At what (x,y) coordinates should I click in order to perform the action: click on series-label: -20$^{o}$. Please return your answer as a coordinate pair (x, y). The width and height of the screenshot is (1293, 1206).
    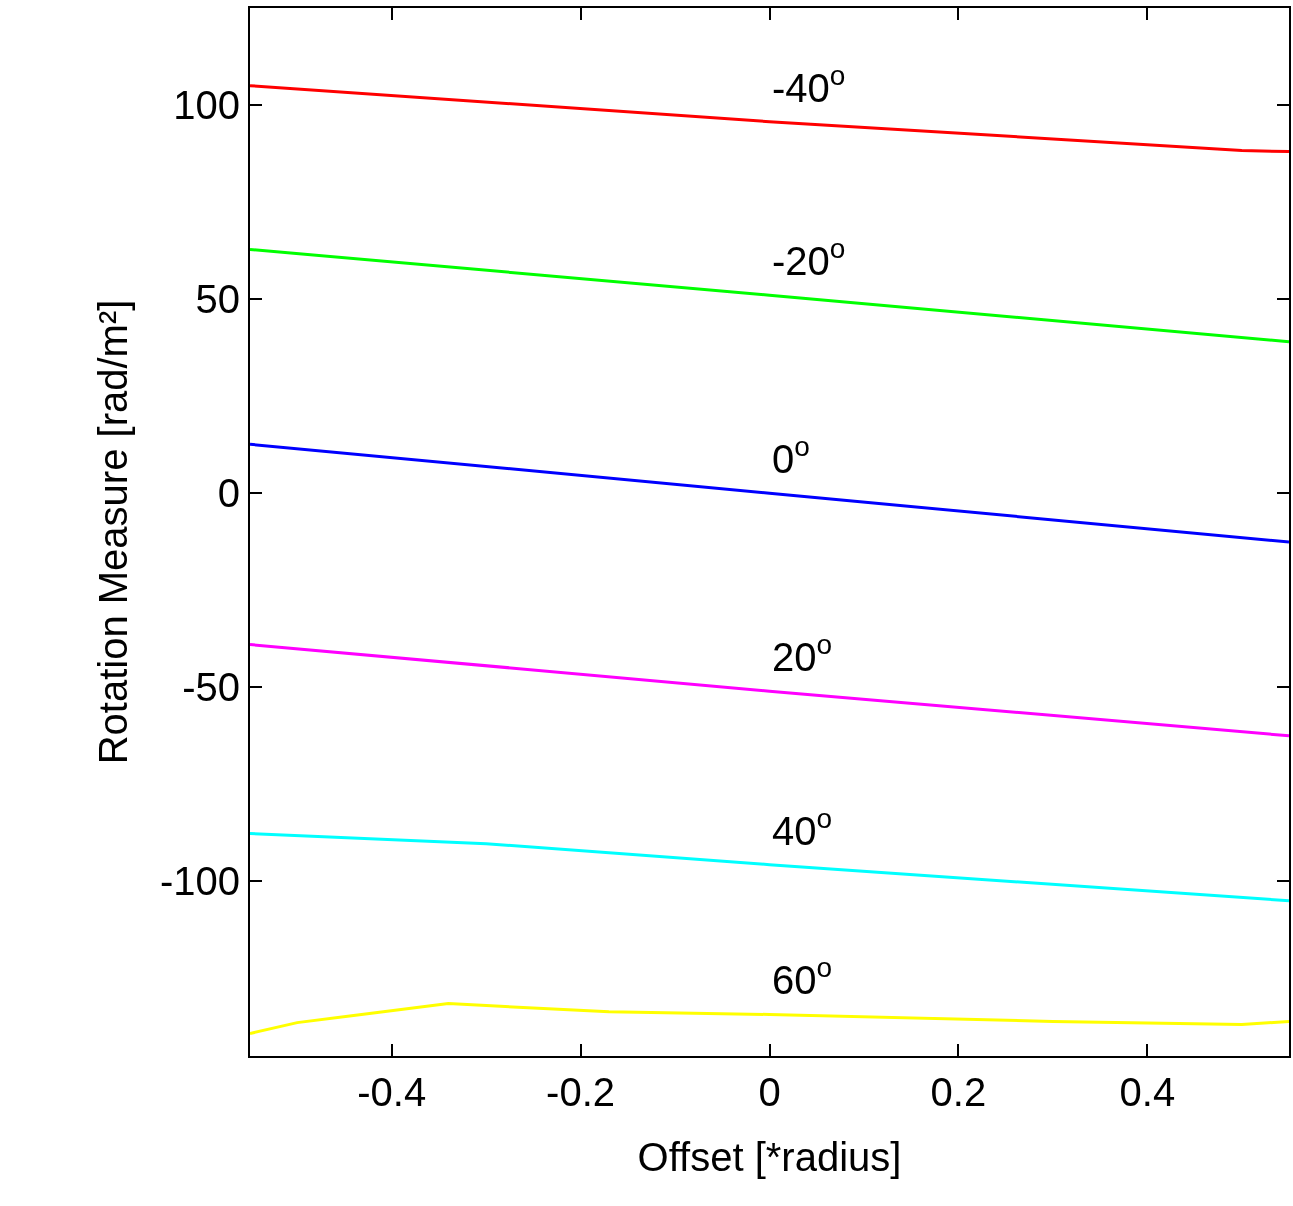
    Looking at the image, I should click on (809, 258).